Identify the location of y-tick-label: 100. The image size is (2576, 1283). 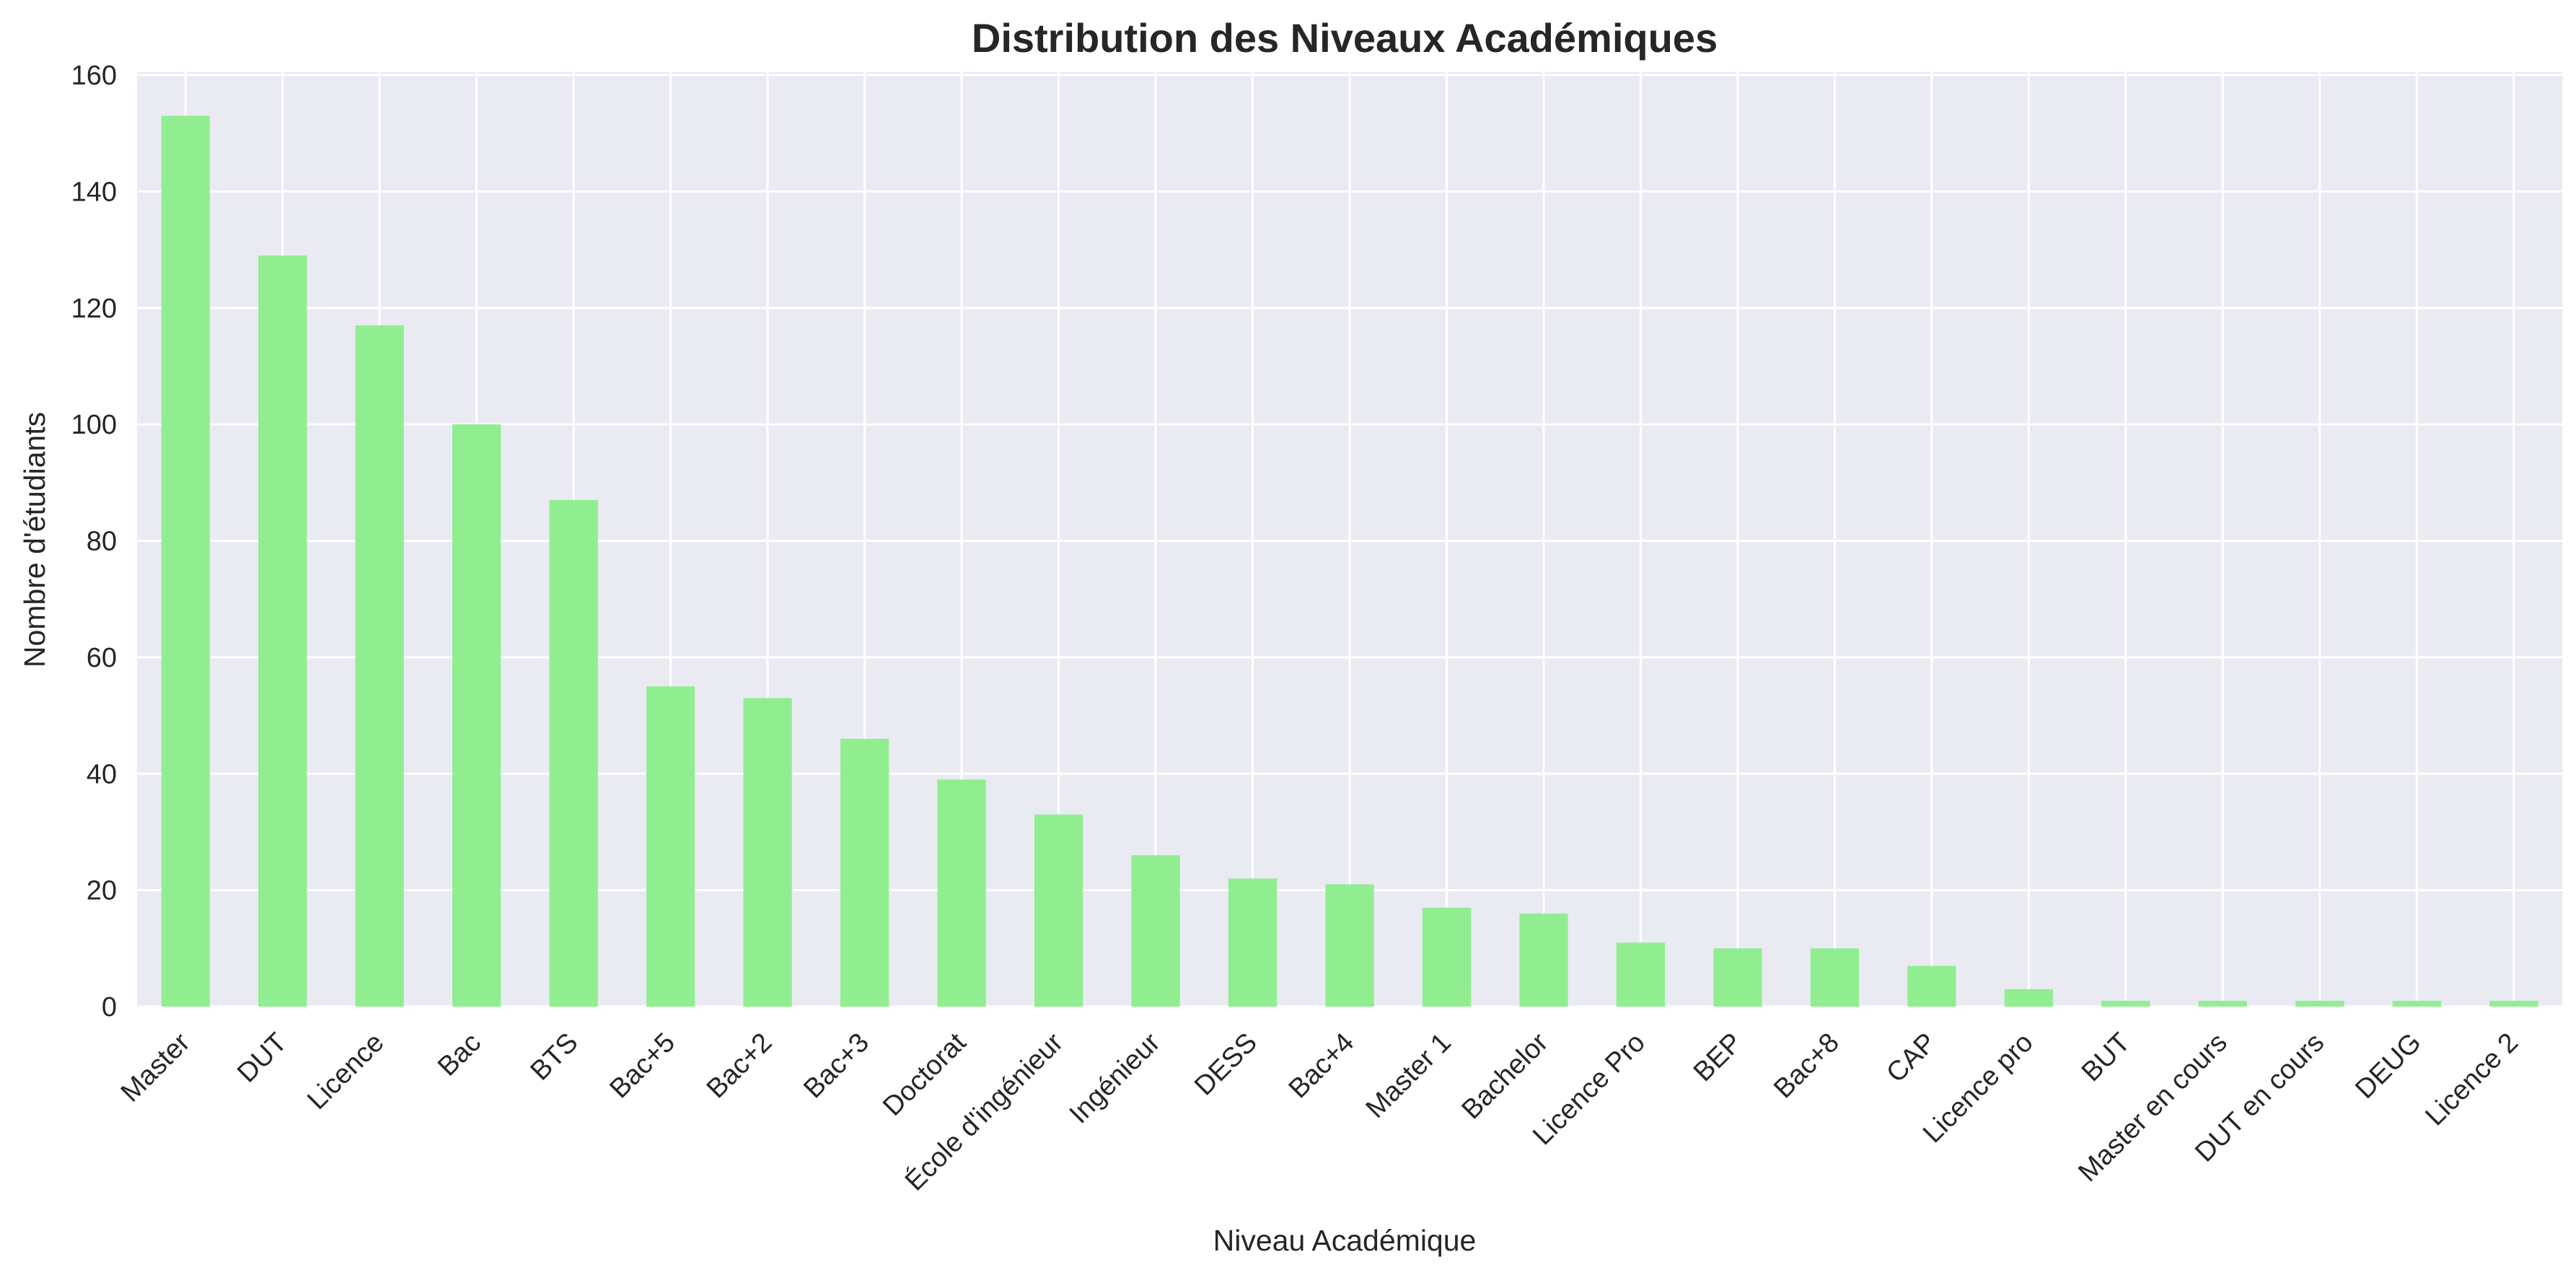
(94, 425).